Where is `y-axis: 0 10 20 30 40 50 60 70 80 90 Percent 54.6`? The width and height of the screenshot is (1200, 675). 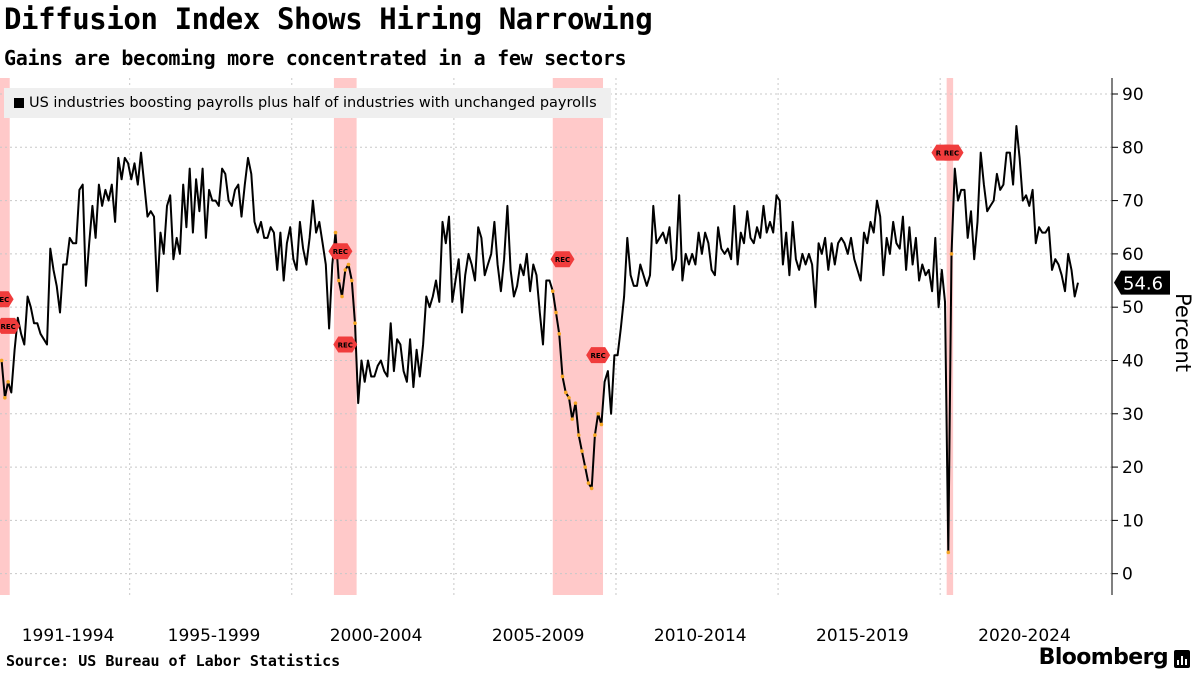
y-axis: 0 10 20 30 40 50 60 70 80 90 Percent 54.6 is located at coordinates (1153, 336).